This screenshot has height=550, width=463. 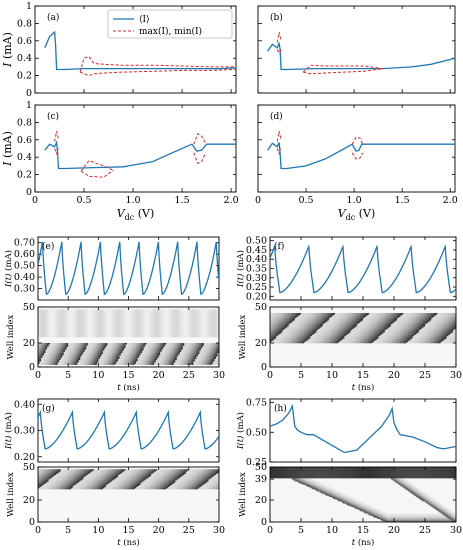 I want to click on panel-a-series-1-min, so click(x=157, y=73).